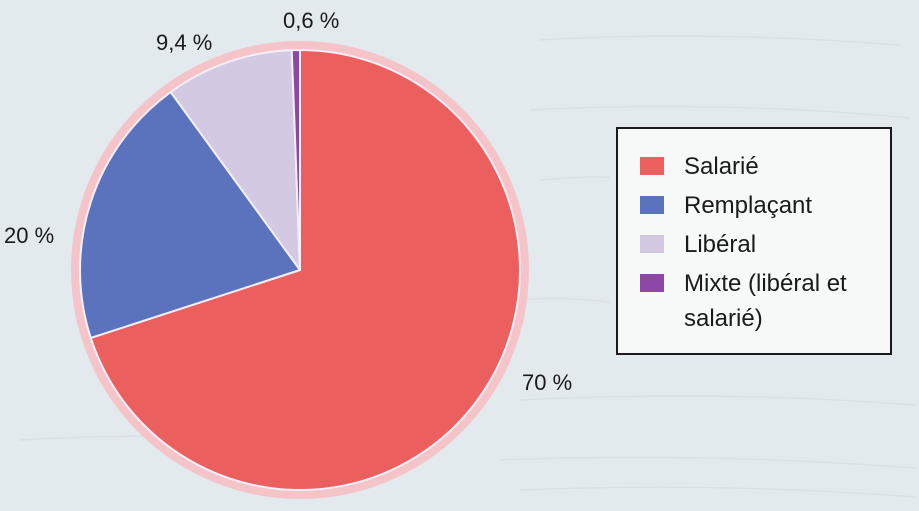  What do you see at coordinates (765, 166) in the screenshot?
I see `legend-item-salarie: Salarié` at bounding box center [765, 166].